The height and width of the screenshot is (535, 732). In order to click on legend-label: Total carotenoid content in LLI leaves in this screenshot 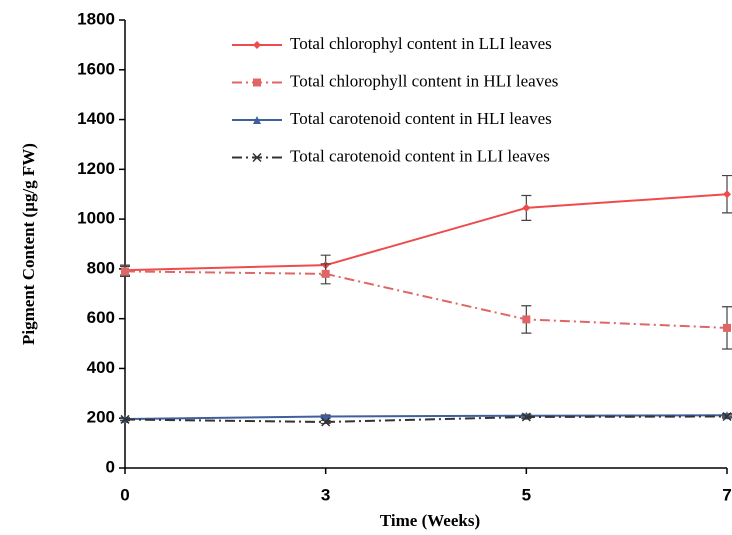, I will do `click(420, 155)`.